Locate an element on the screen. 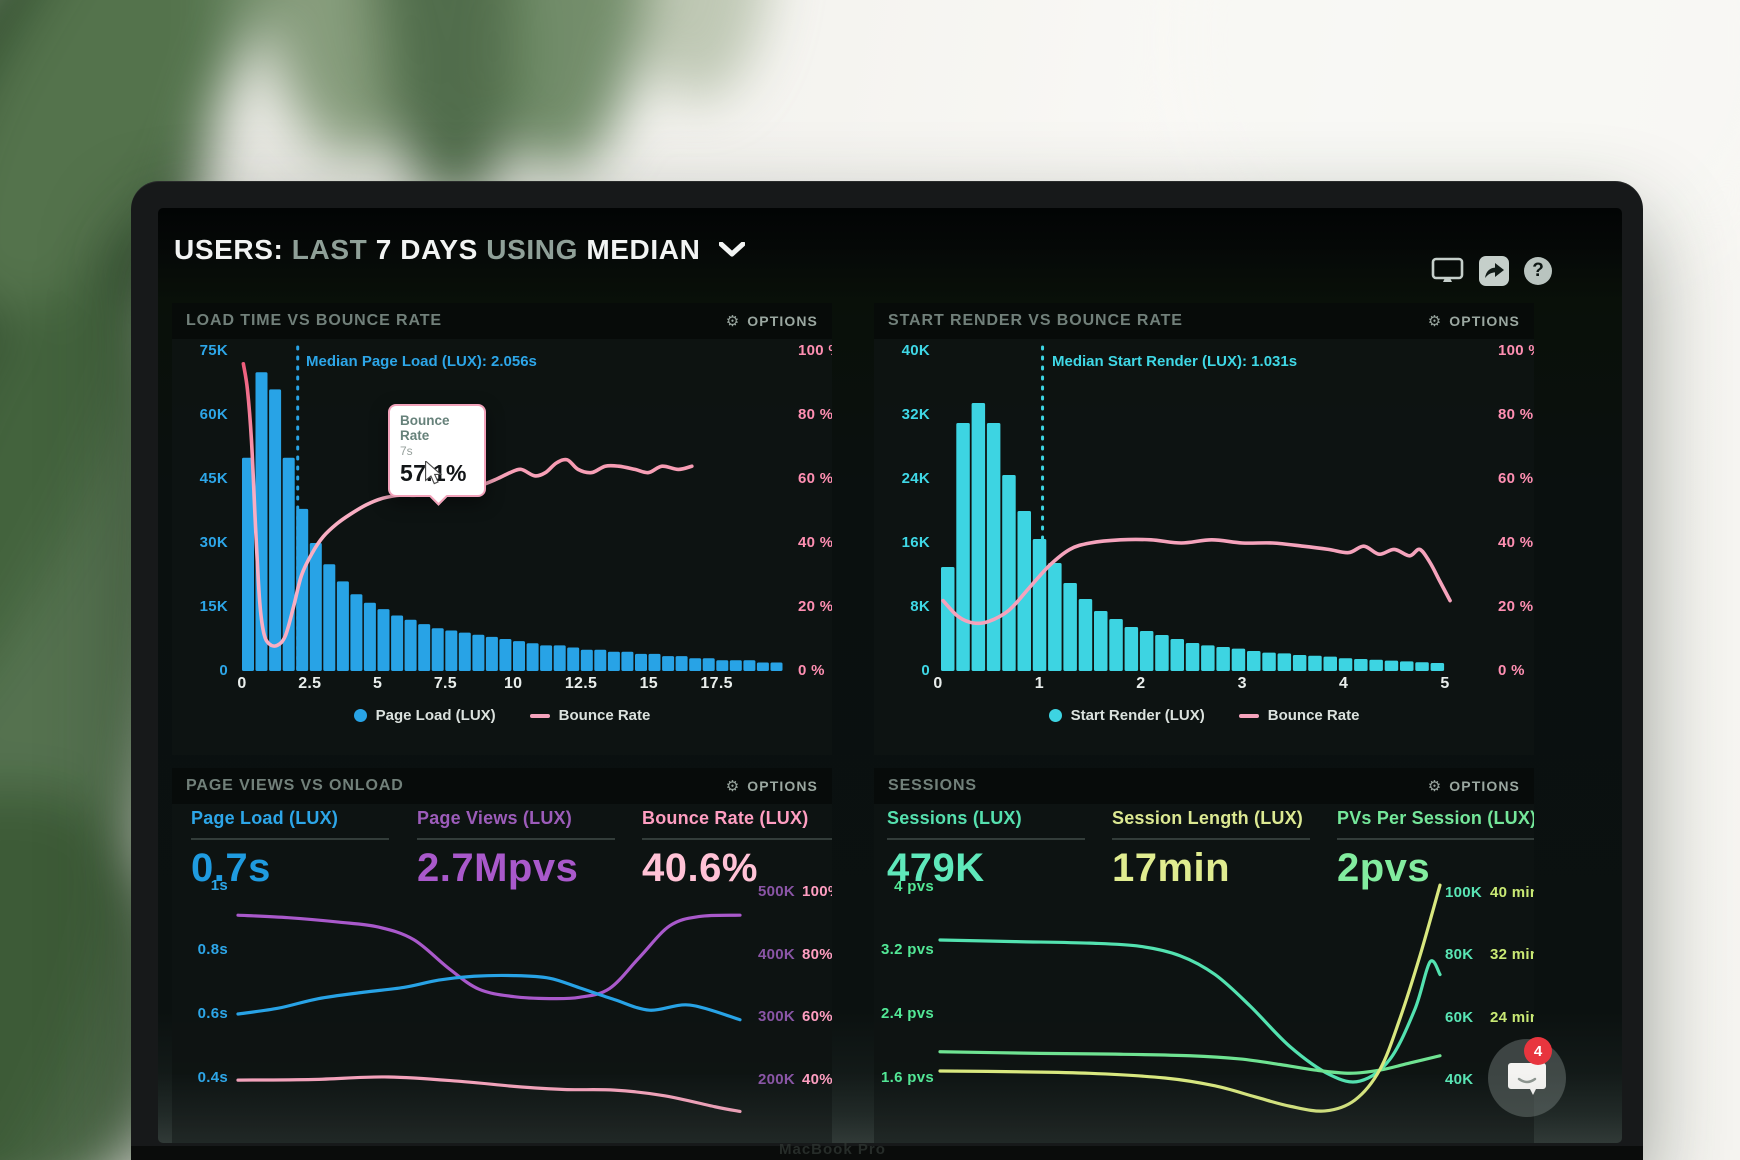 The height and width of the screenshot is (1160, 1740). chart-canvas-page-views is located at coordinates (502, 955).